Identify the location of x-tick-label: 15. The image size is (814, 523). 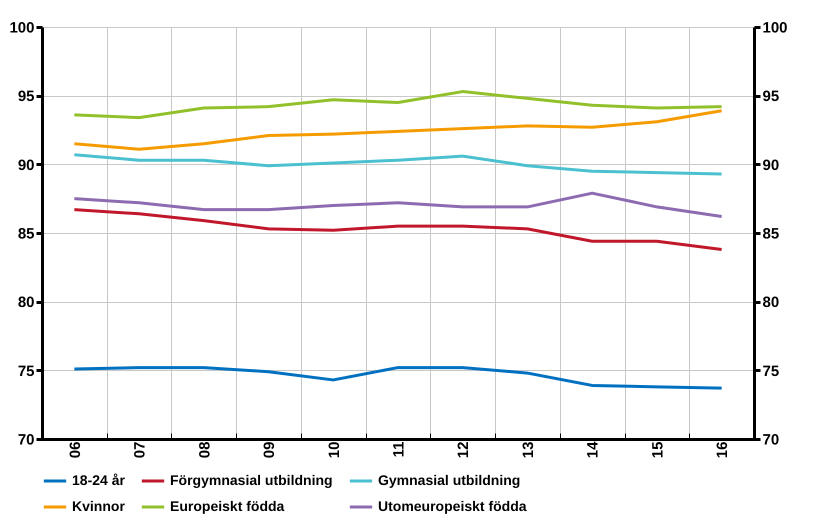
(657, 450).